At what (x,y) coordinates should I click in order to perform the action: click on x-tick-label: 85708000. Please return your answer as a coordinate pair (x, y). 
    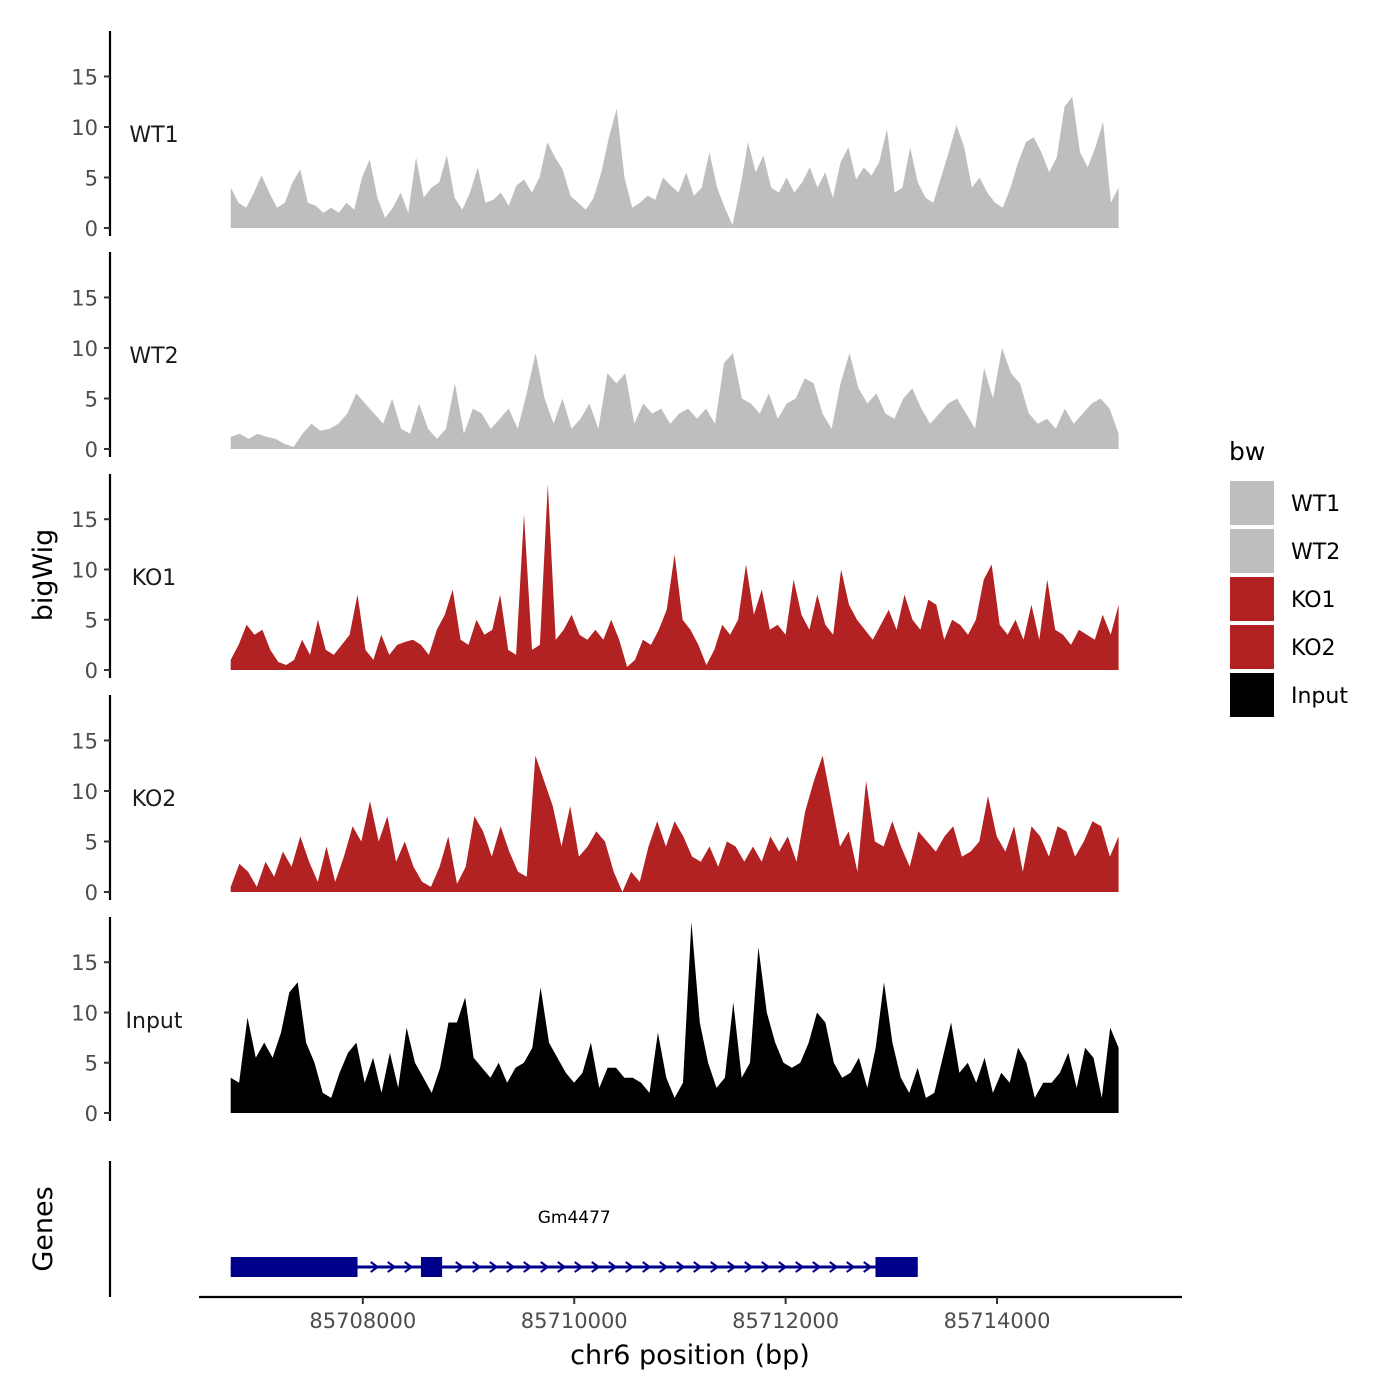
    Looking at the image, I should click on (362, 1321).